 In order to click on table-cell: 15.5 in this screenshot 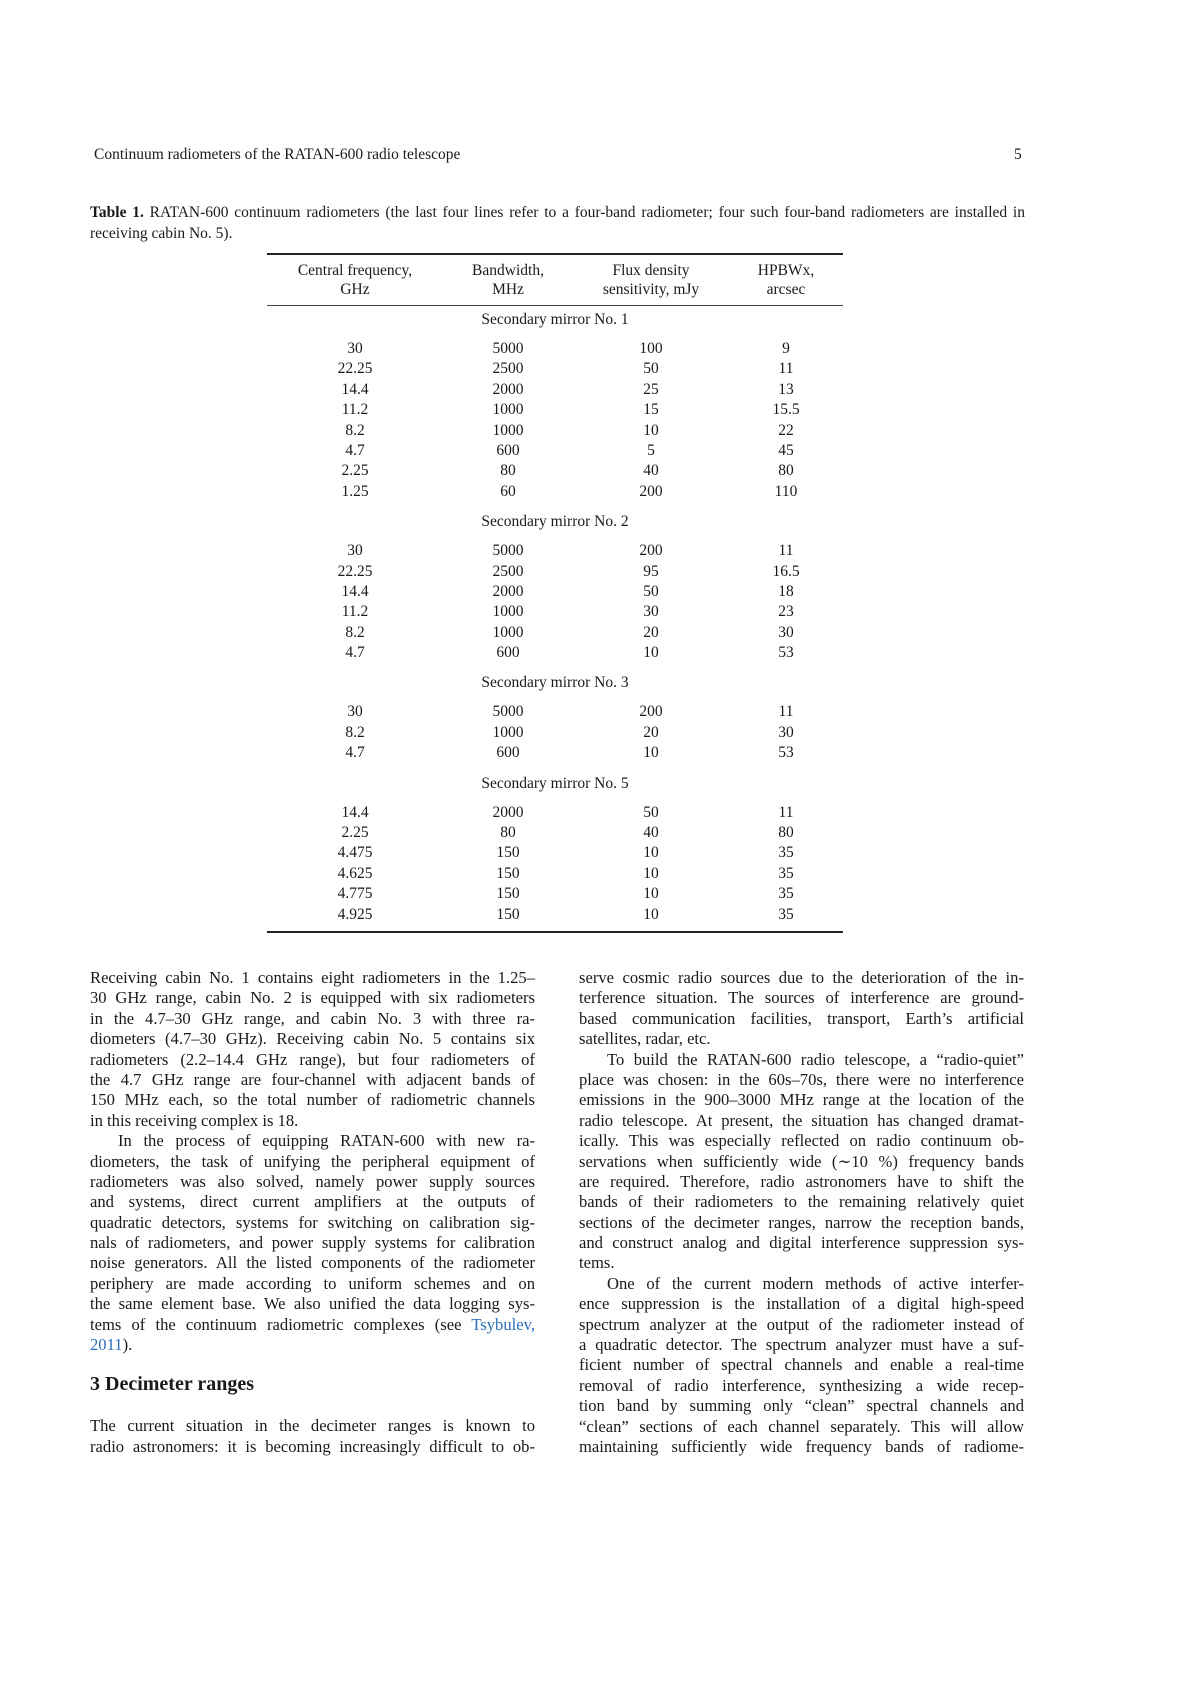, I will do `click(786, 410)`.